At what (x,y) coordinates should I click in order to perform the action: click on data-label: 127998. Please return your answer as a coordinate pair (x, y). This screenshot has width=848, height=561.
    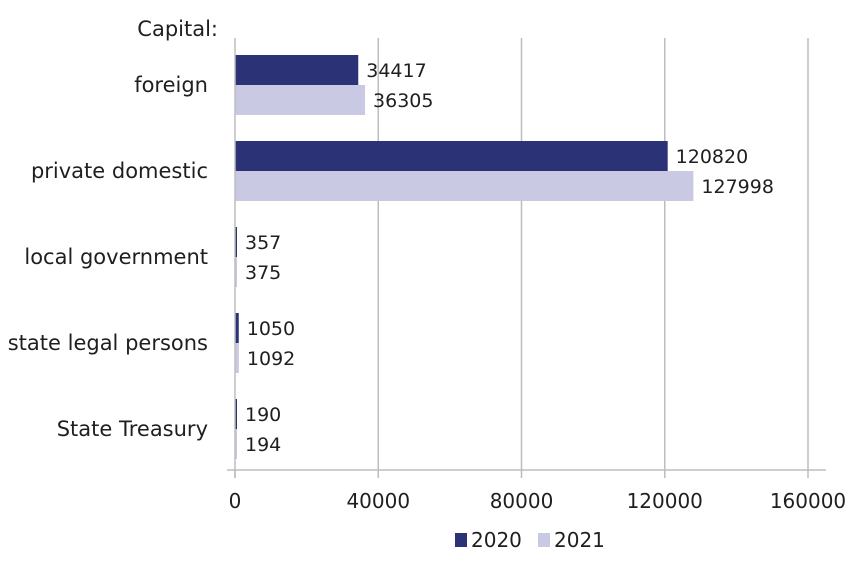
    Looking at the image, I should click on (737, 187).